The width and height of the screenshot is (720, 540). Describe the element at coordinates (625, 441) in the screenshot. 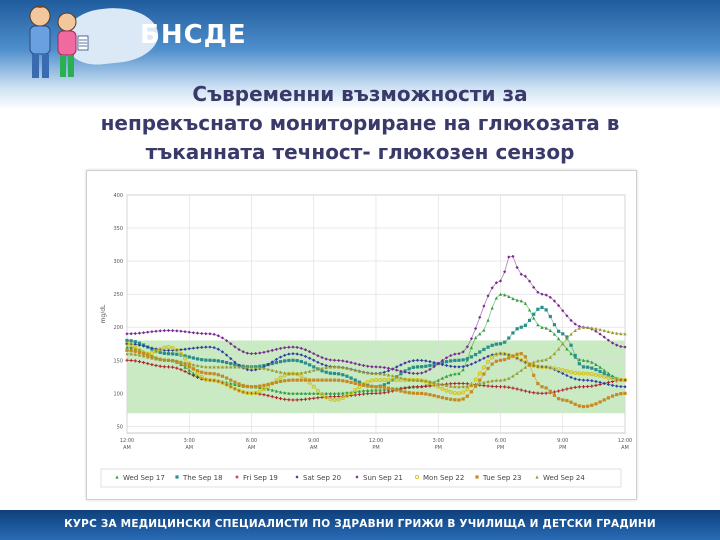

I see `x-tick-label: 12:00` at that location.